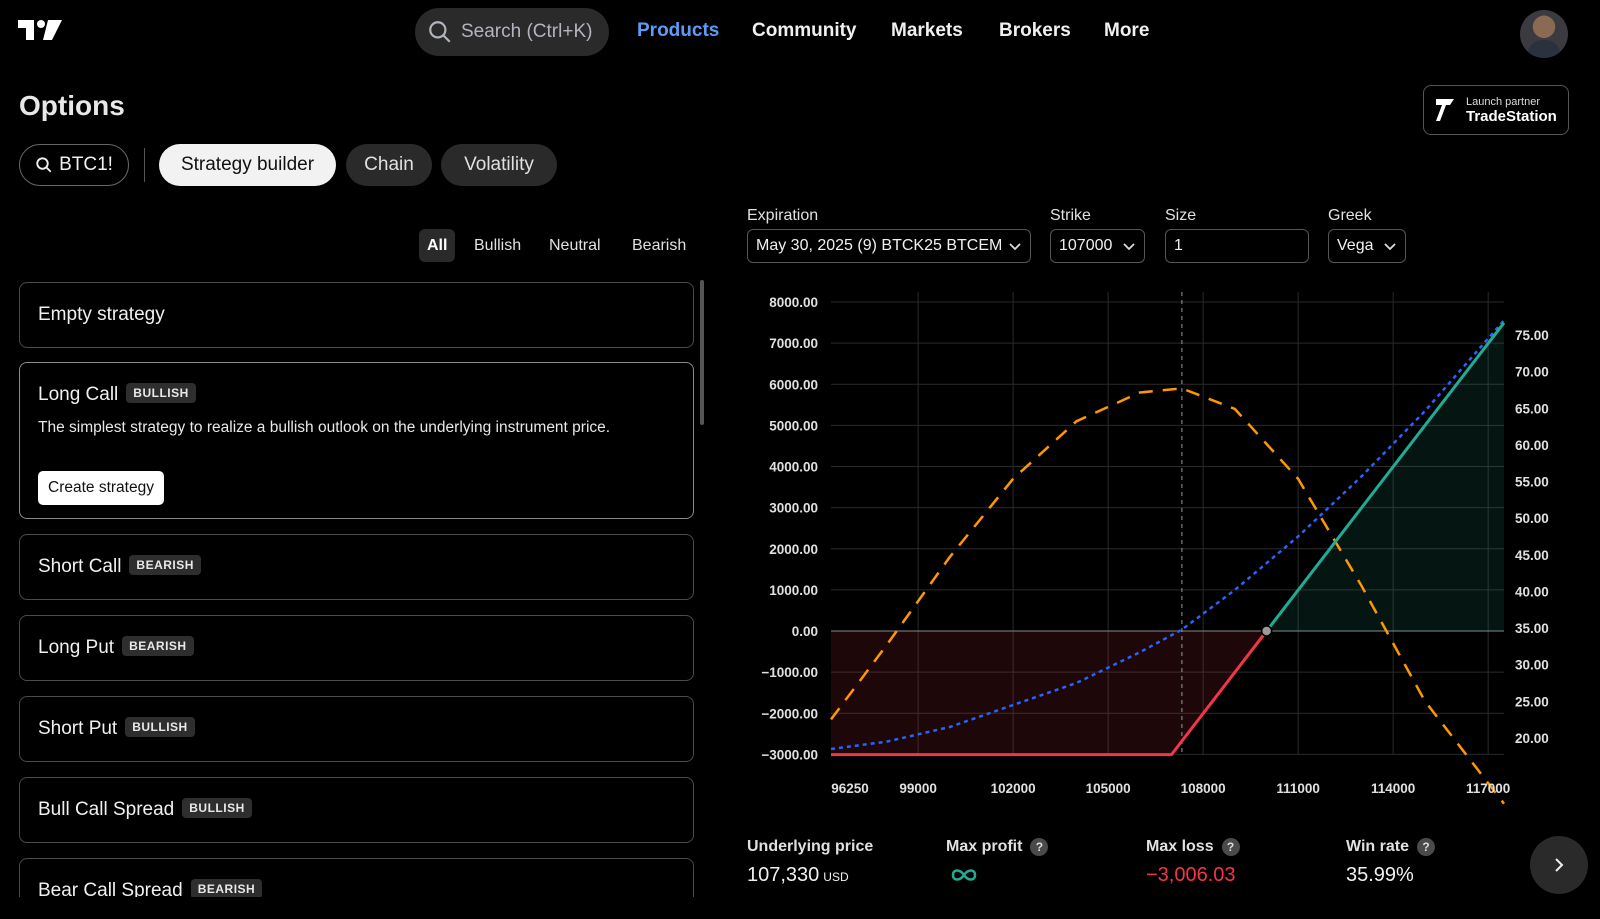 The image size is (1600, 919). Describe the element at coordinates (1532, 335) in the screenshot. I see `right-axis-tick-label: 75.00` at that location.